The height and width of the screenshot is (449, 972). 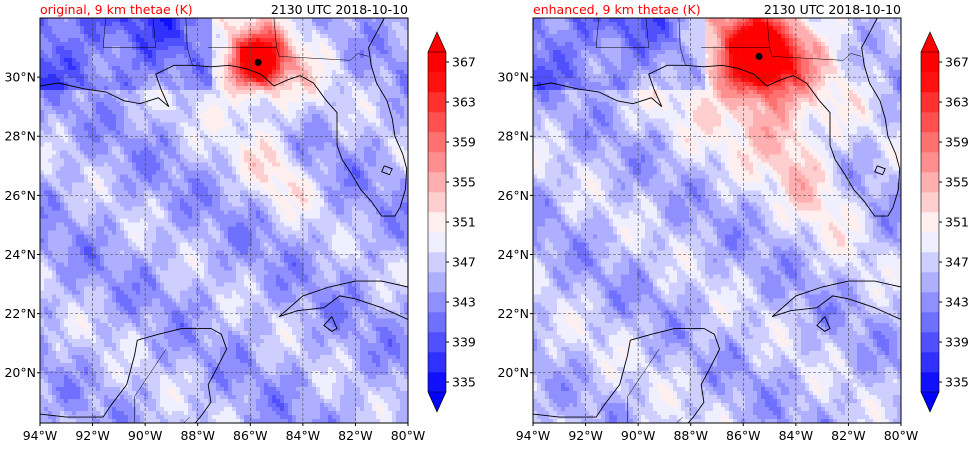 What do you see at coordinates (197, 435) in the screenshot?
I see `x-tick-label: 88°W` at bounding box center [197, 435].